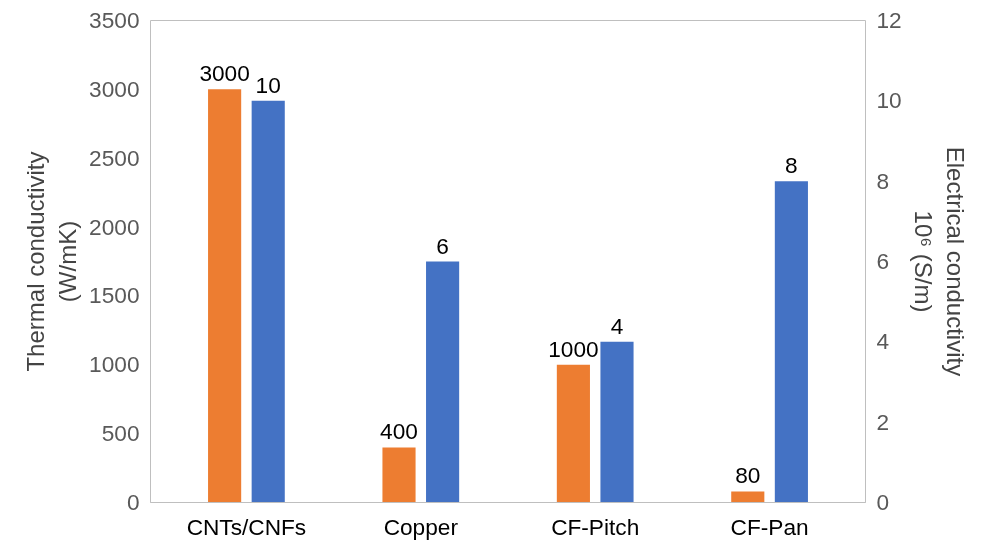 Image resolution: width=1005 pixels, height=547 pixels. Describe the element at coordinates (939, 261) in the screenshot. I see `y2-axis-title: Electrical conductivity 10⁶ (S/m)` at that location.